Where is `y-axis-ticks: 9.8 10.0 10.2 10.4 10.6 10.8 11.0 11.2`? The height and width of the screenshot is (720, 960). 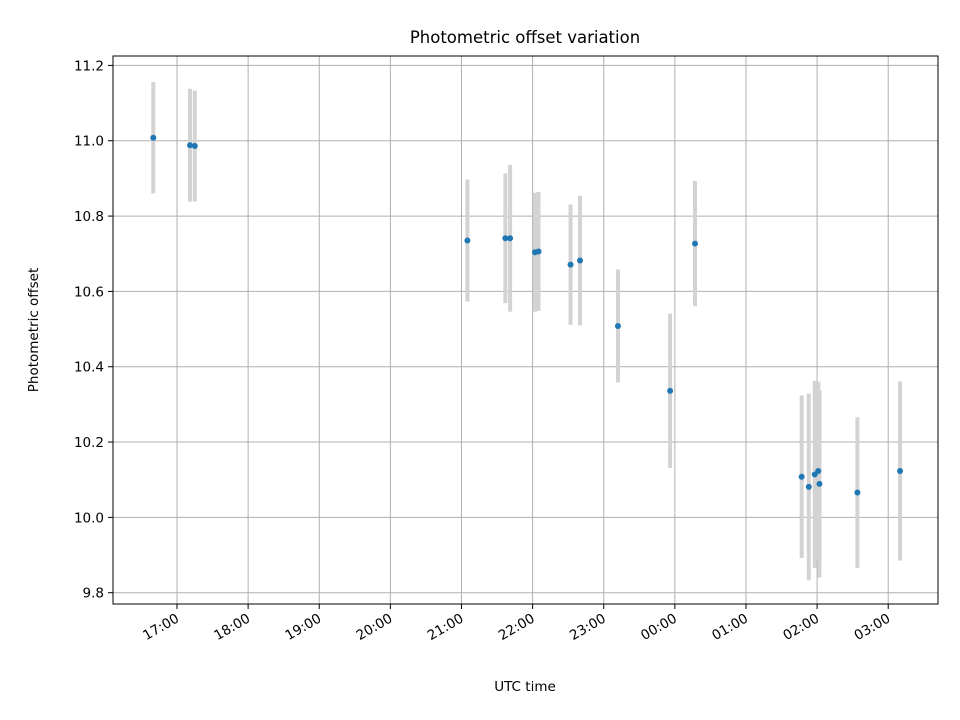 y-axis-ticks: 9.8 10.0 10.2 10.4 10.6 10.8 11.0 11.2 is located at coordinates (93, 330).